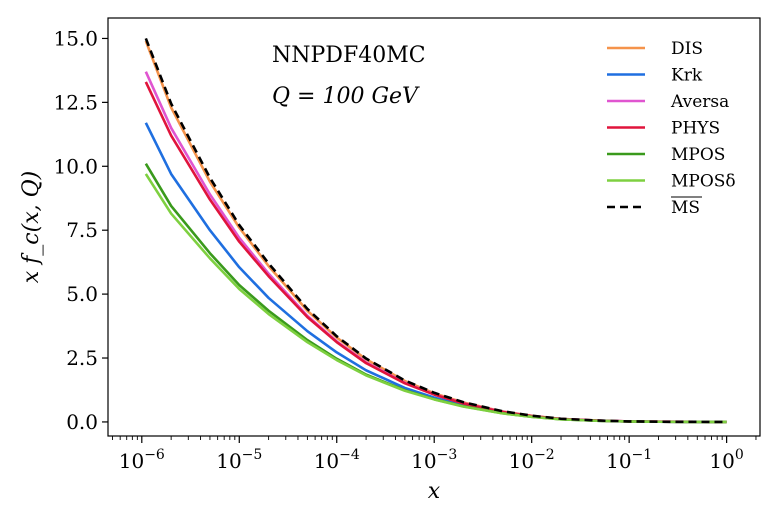 The image size is (781, 521). Describe the element at coordinates (82, 422) in the screenshot. I see `y-tick-label: 0.0` at that location.